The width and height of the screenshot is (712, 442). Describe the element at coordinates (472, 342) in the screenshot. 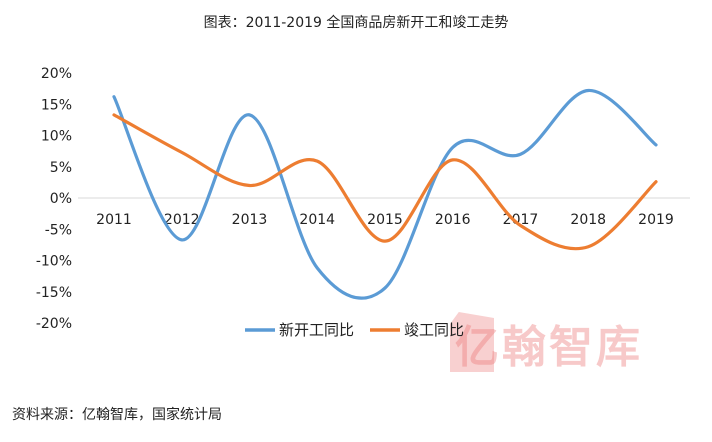

I see `watermark-logo` at that location.